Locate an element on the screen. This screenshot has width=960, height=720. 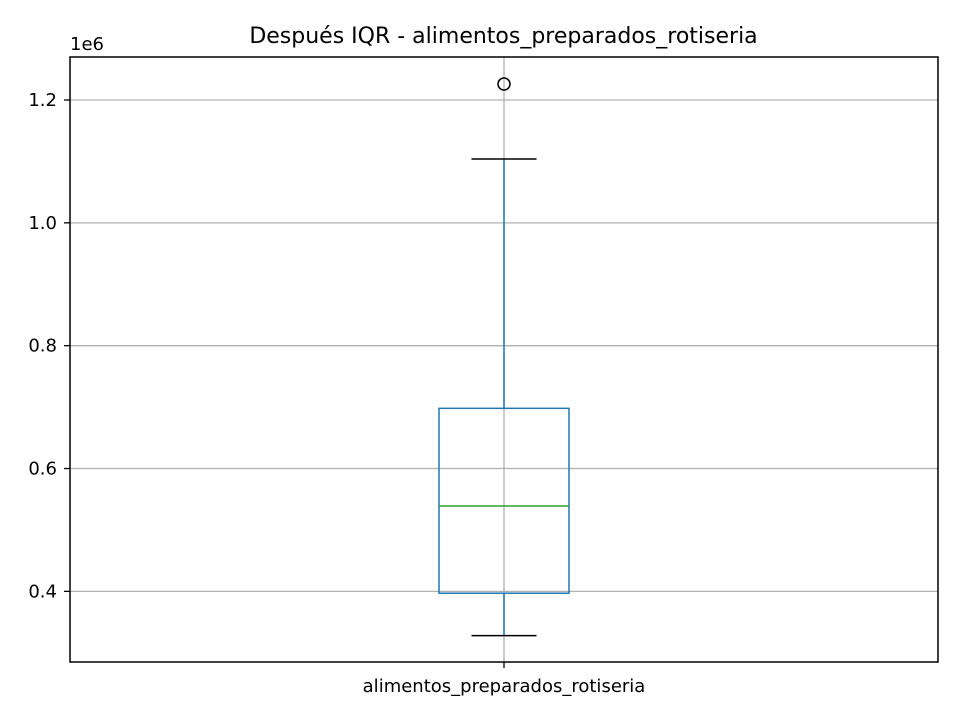
y-axis-scale-label: 1e6 is located at coordinates (87, 44).